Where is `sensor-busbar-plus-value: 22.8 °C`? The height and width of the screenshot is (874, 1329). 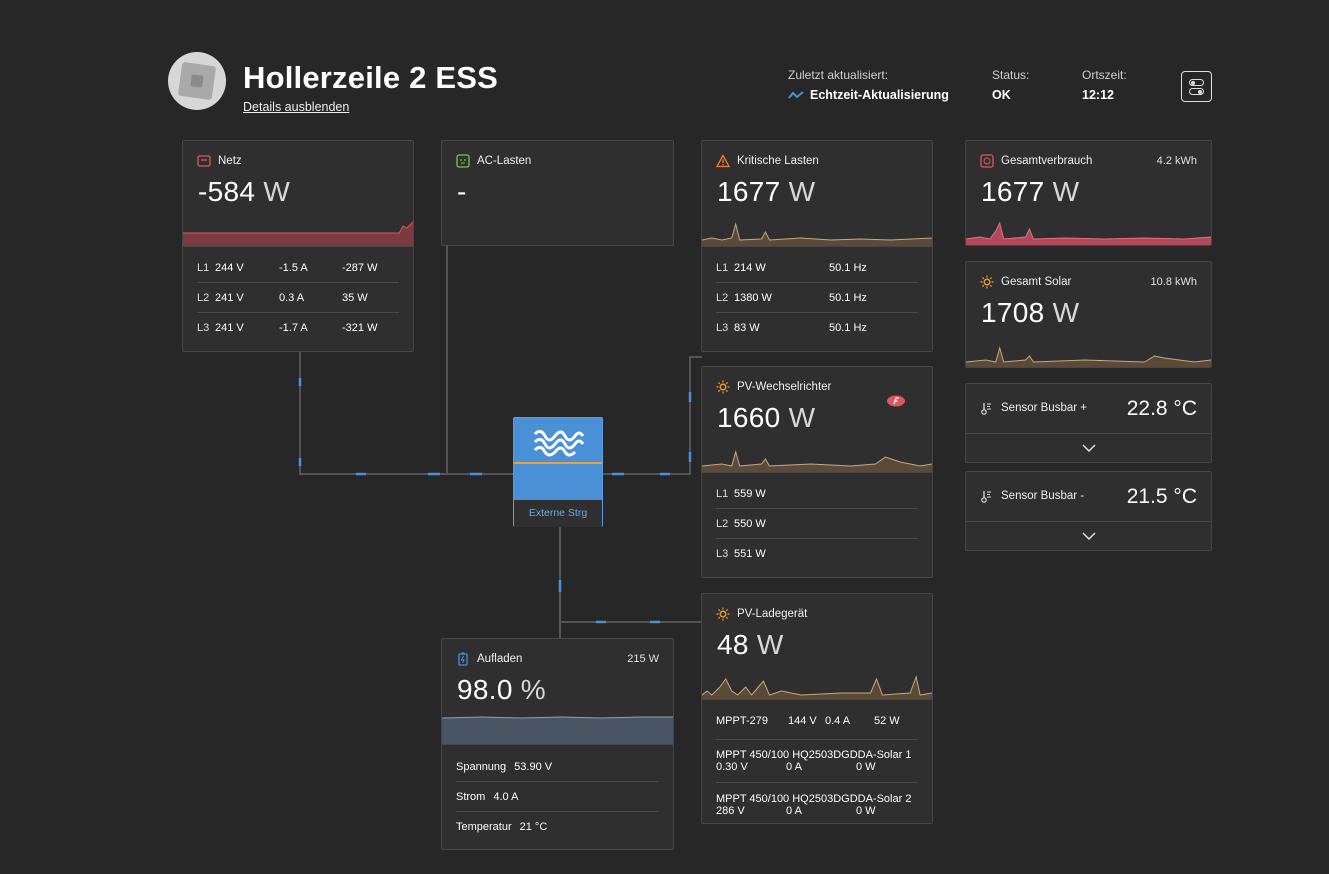
sensor-busbar-plus-value: 22.8 °C is located at coordinates (1161, 408).